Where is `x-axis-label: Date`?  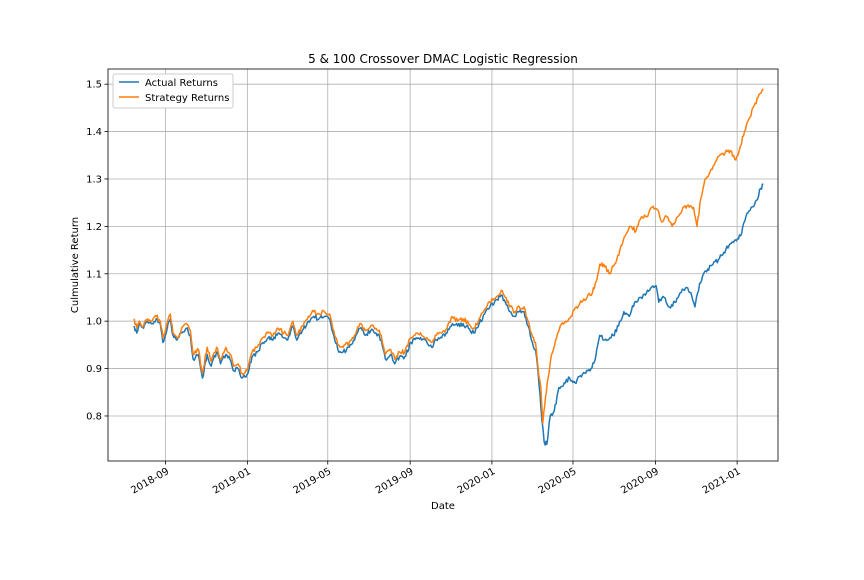 x-axis-label: Date is located at coordinates (443, 506).